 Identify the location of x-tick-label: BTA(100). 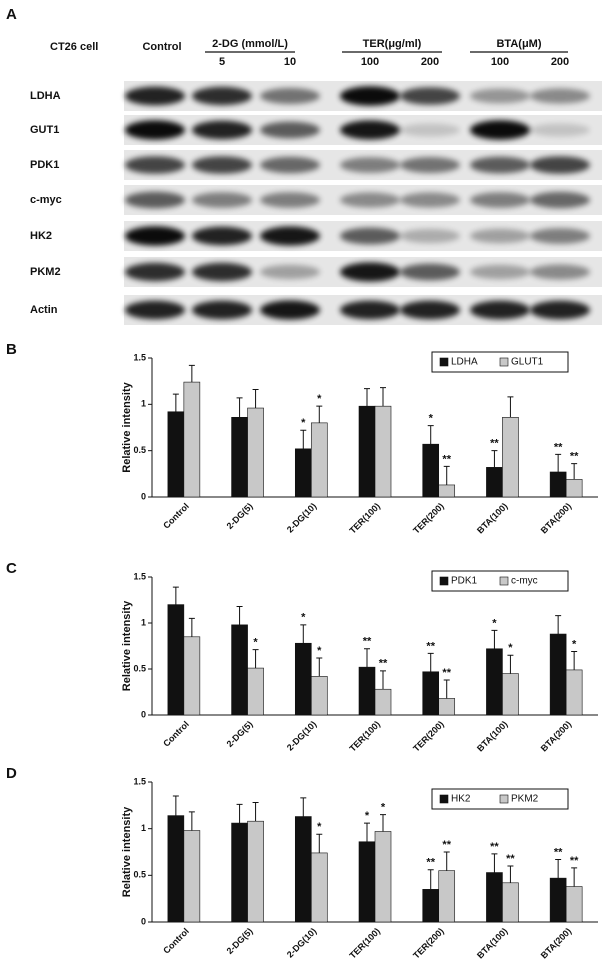
(492, 943).